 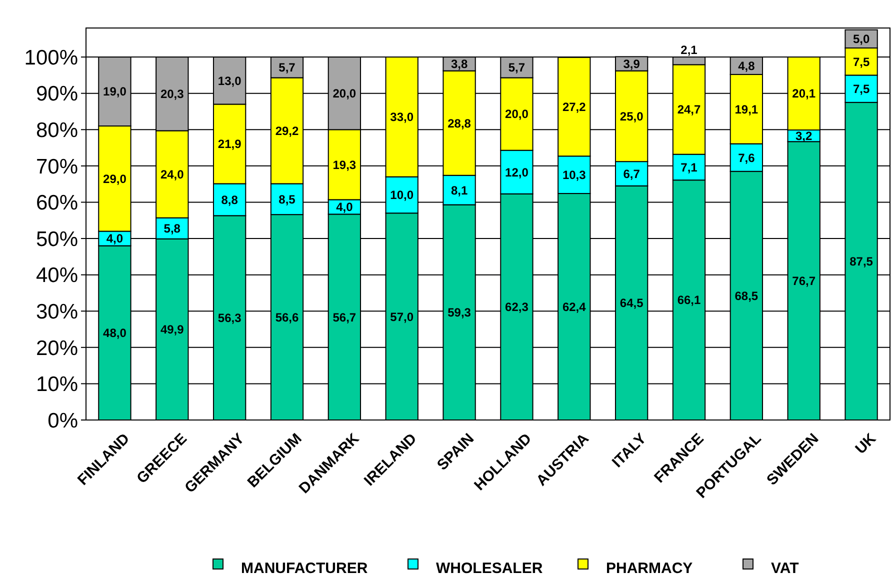 I want to click on y-tick-label: 100%, so click(x=51, y=58).